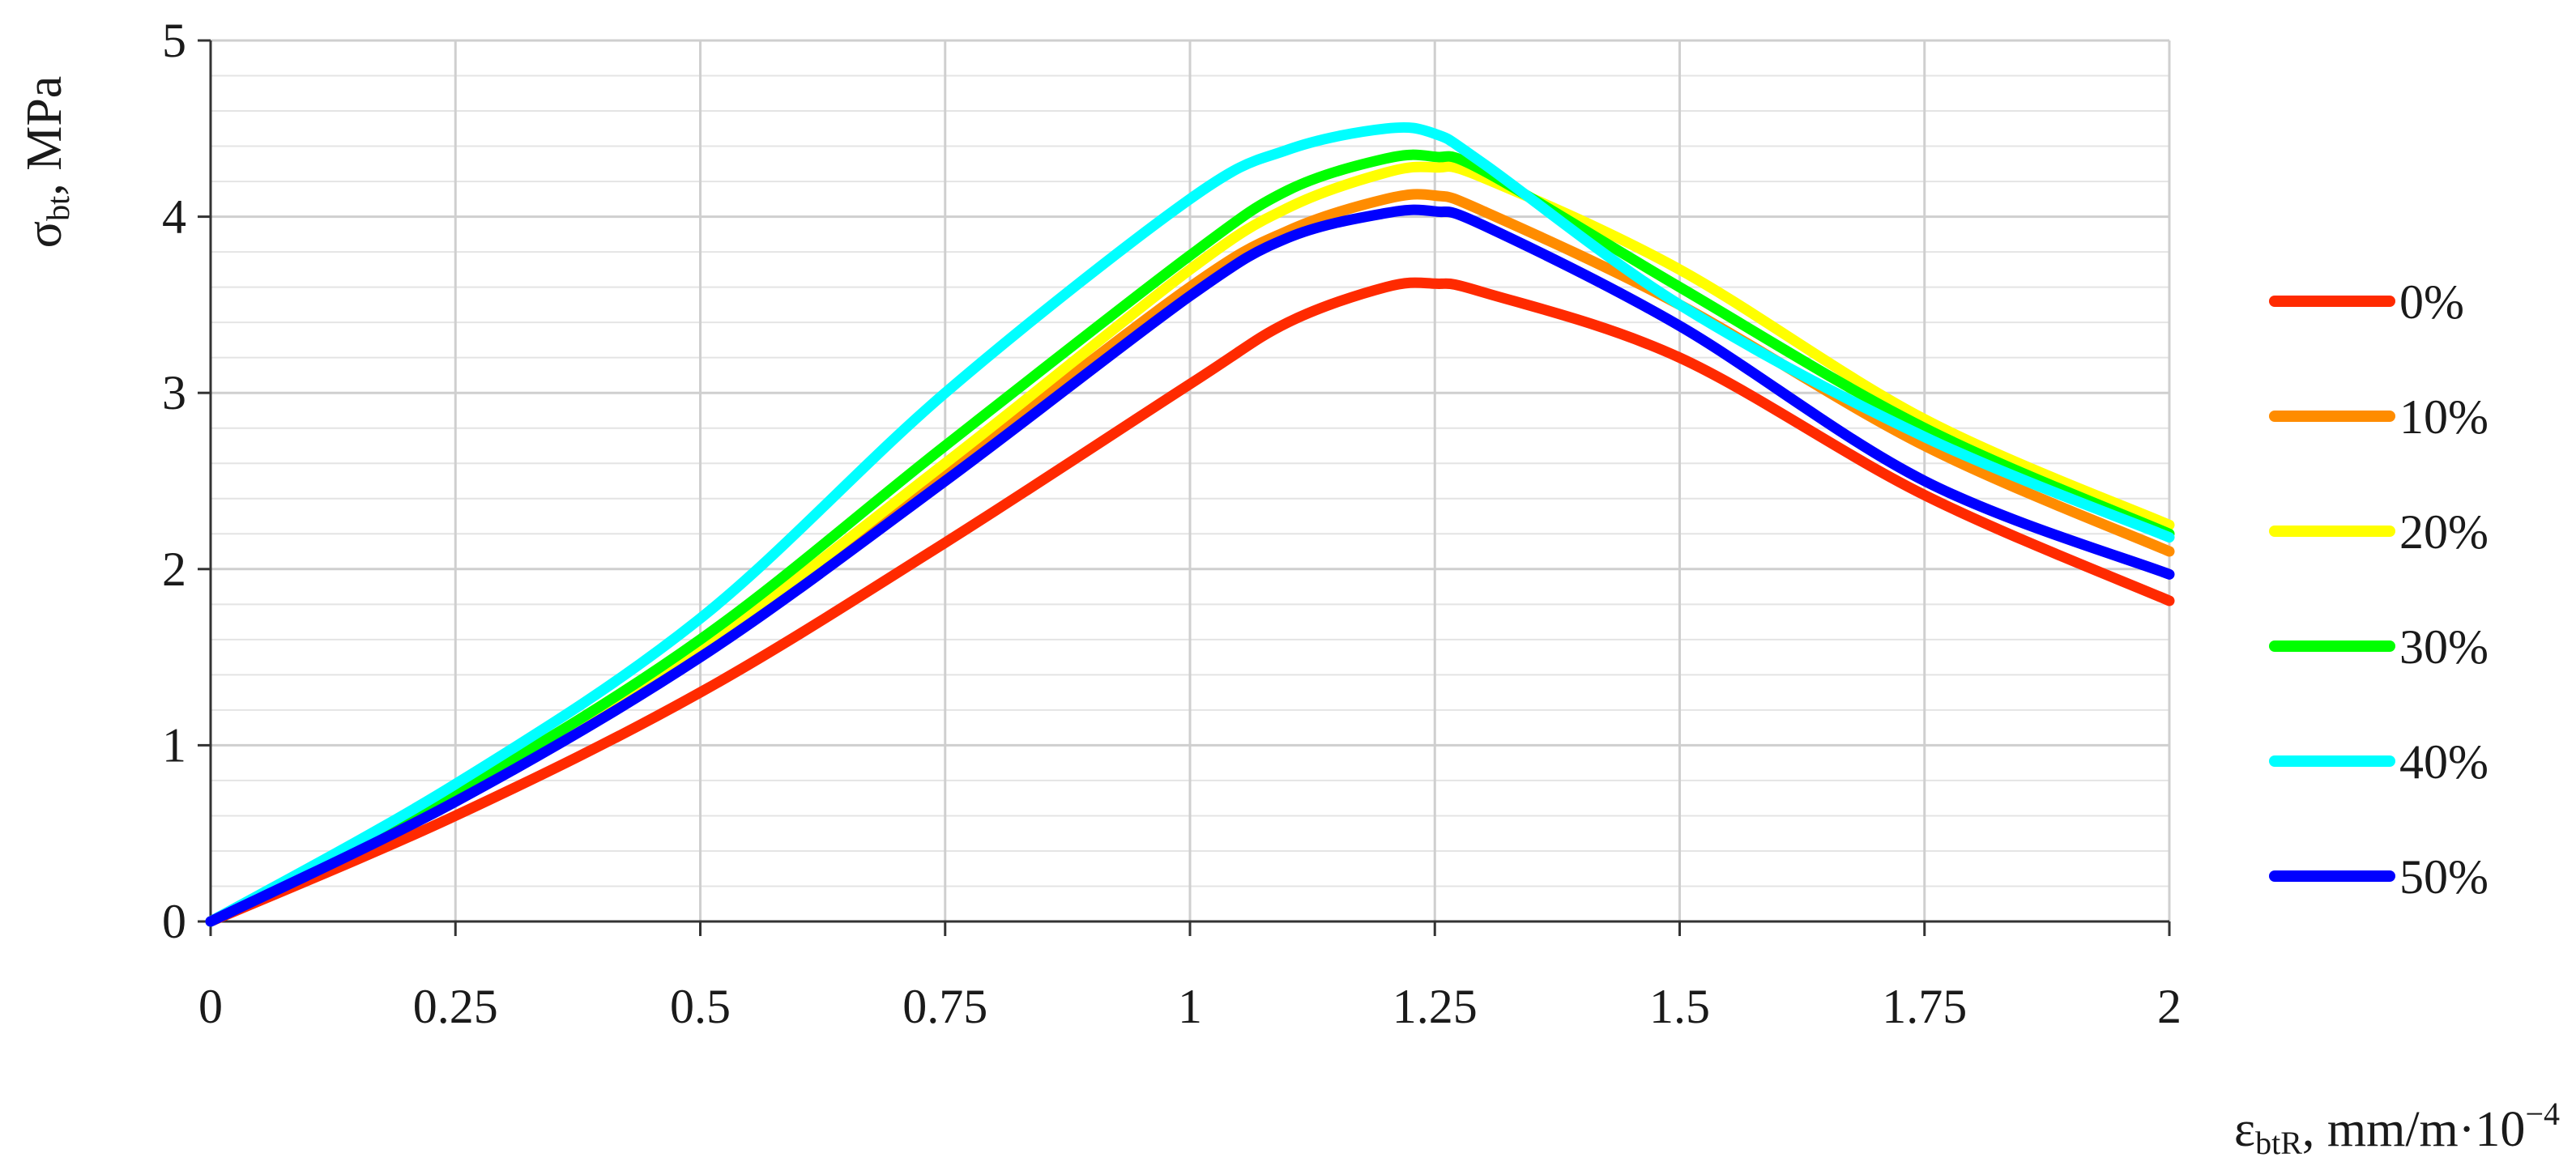 Image resolution: width=2576 pixels, height=1166 pixels. I want to click on legend: 0% 10% 20% 30% 40% 50%, so click(2379, 589).